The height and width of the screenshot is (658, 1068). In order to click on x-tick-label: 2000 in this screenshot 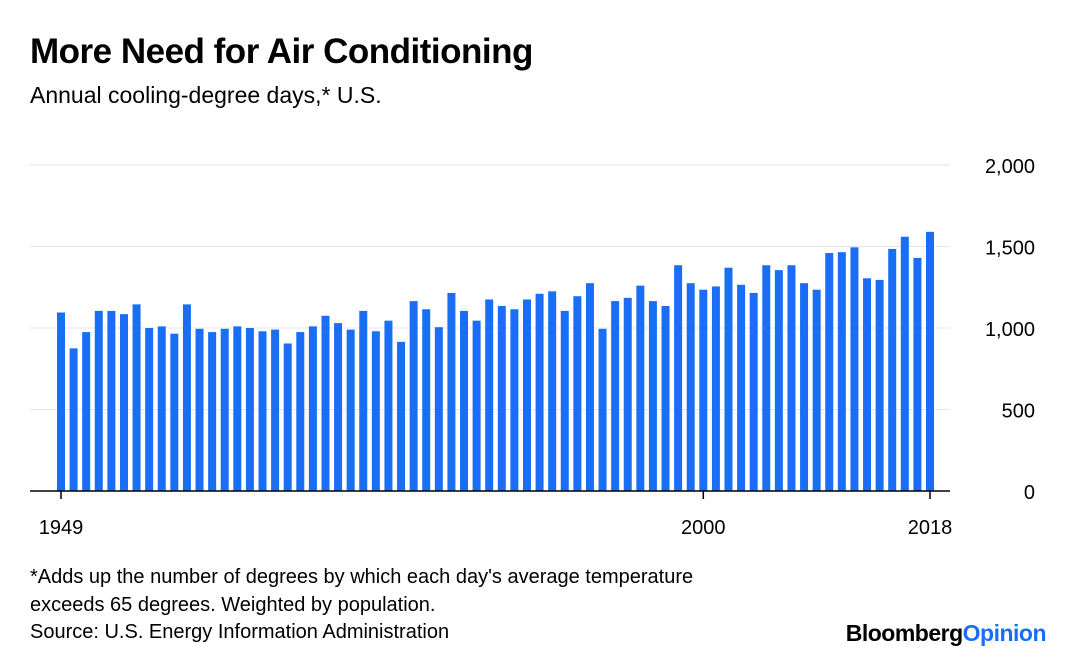, I will do `click(703, 528)`.